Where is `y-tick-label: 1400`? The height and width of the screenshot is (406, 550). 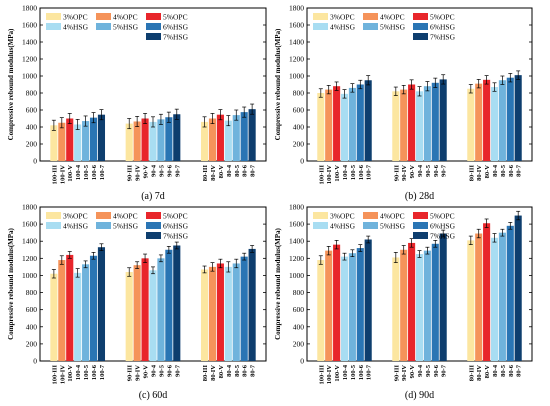
y-tick-label: 1400 is located at coordinates (296, 42).